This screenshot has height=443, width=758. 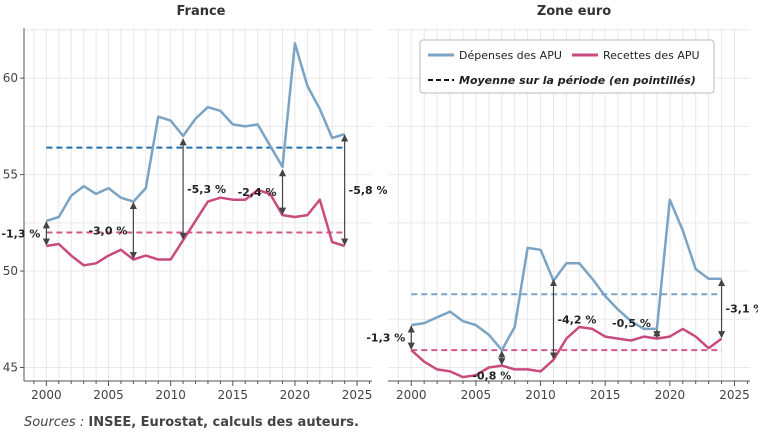 What do you see at coordinates (206, 189) in the screenshot?
I see `gap-label: -5,3 %` at bounding box center [206, 189].